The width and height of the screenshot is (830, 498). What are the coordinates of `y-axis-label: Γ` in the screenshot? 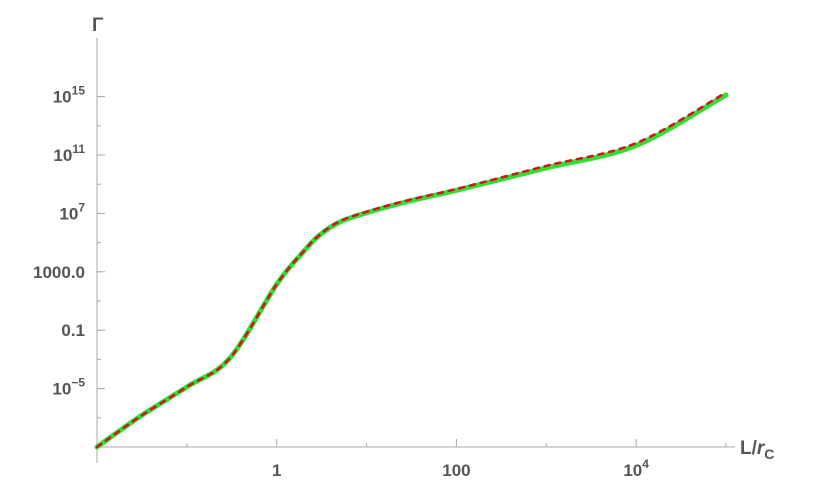 It's located at (98, 25).